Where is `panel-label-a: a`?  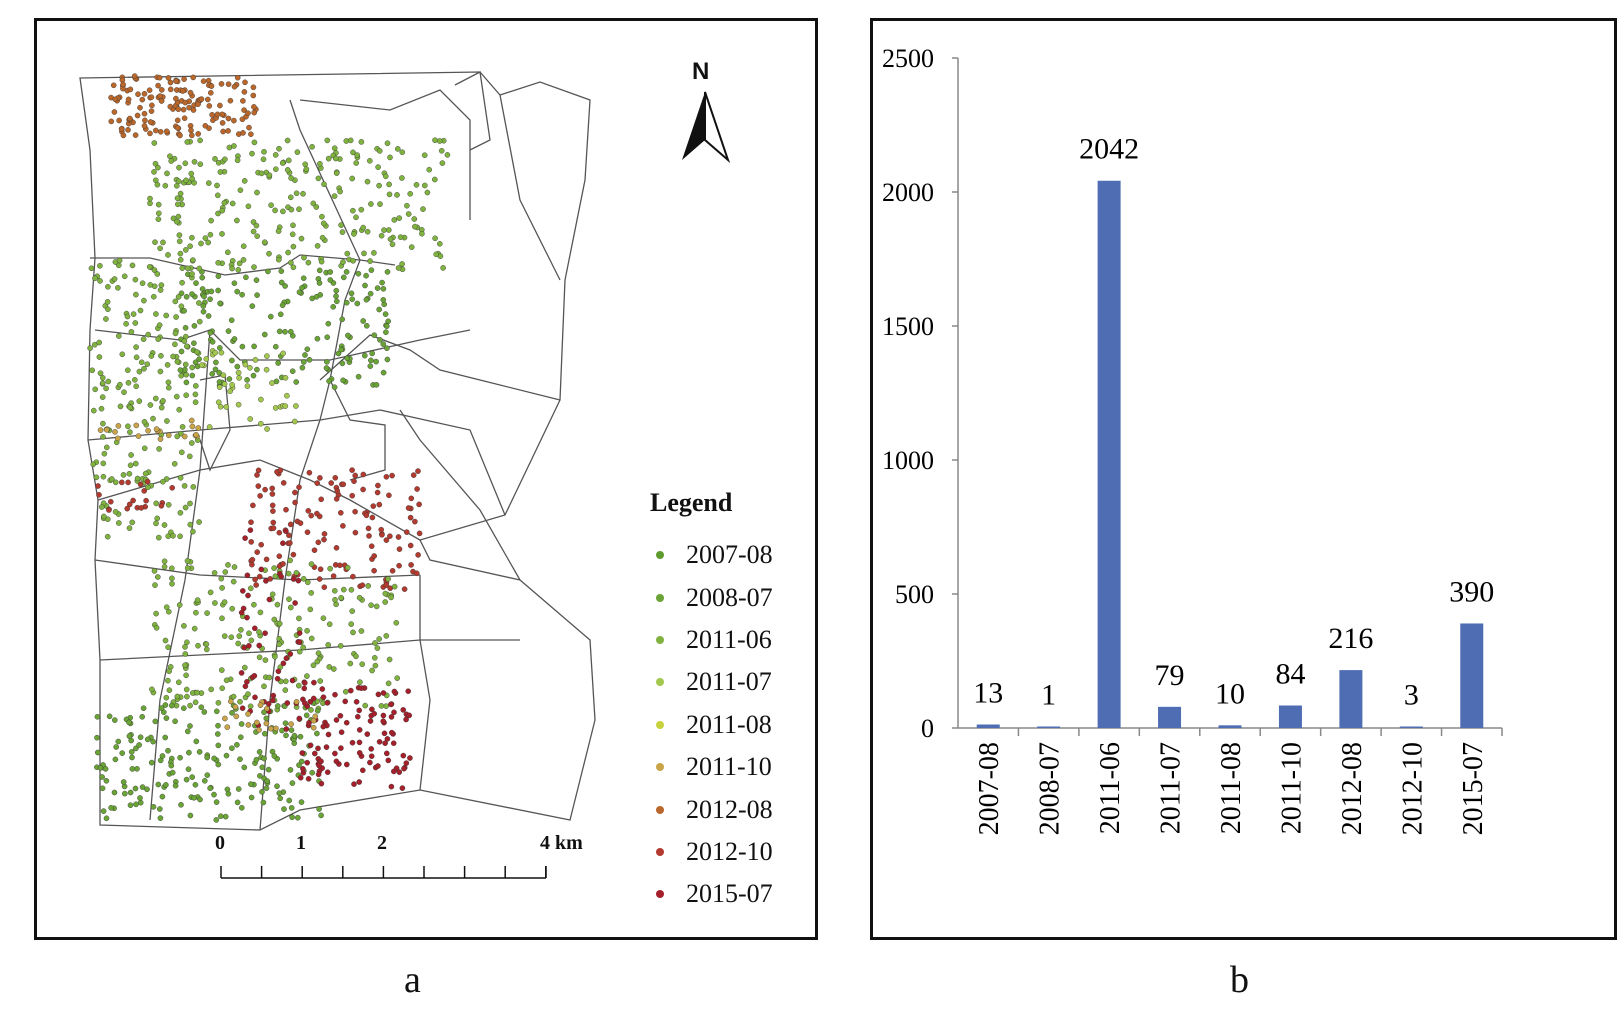 panel-label-a: a is located at coordinates (412, 980).